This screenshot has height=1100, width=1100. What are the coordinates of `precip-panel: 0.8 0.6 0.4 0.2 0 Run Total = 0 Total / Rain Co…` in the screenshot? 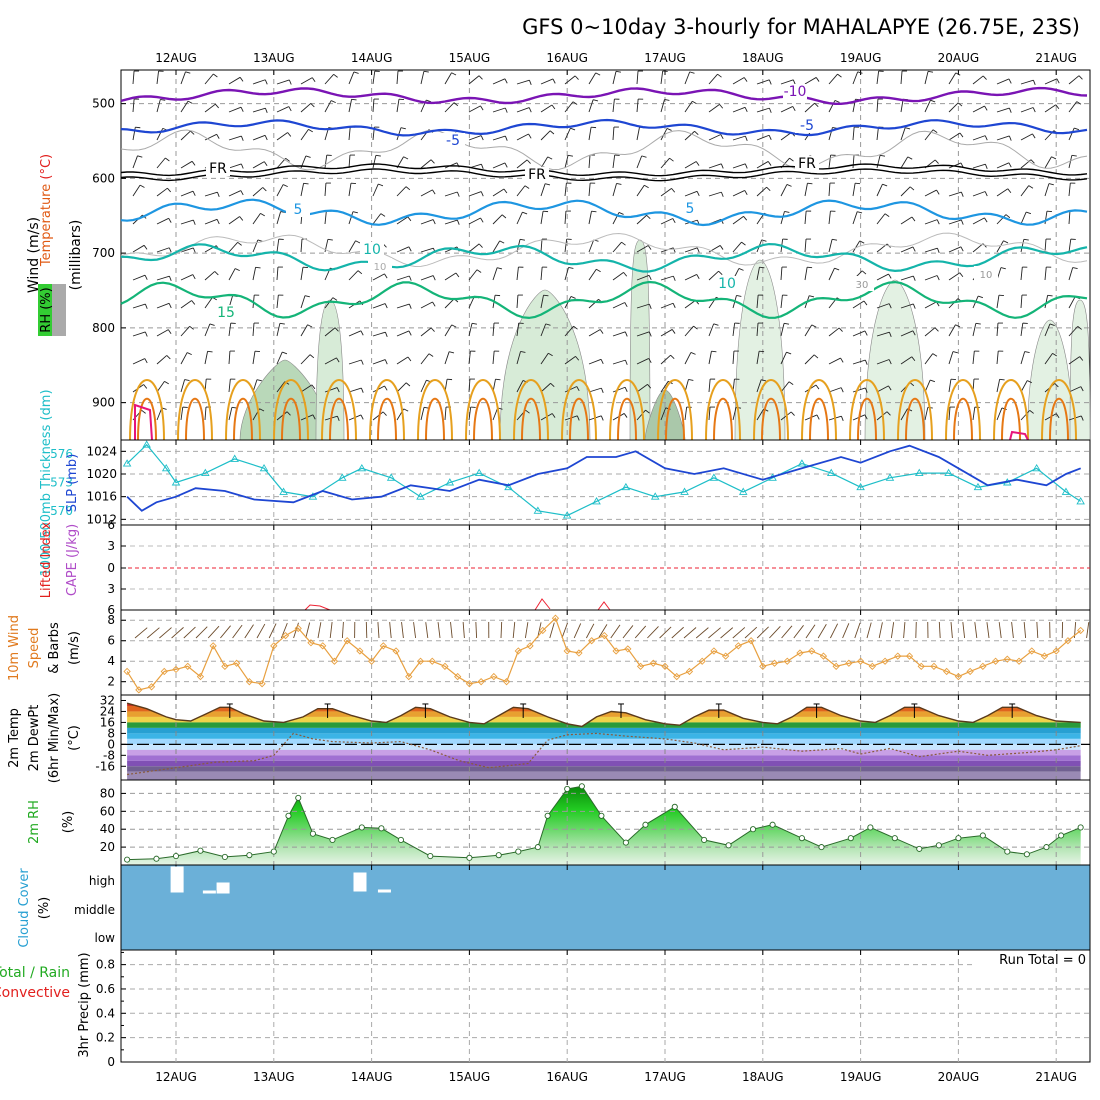 It's located at (545, 1009).